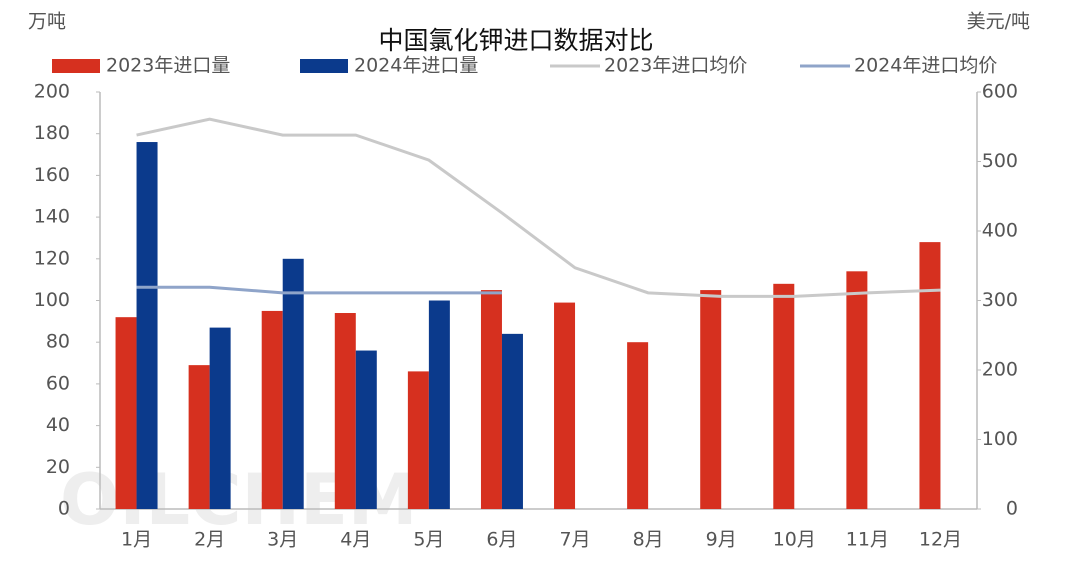  I want to click on chart-title: 中国氯化钾进口数据对比, so click(515, 40).